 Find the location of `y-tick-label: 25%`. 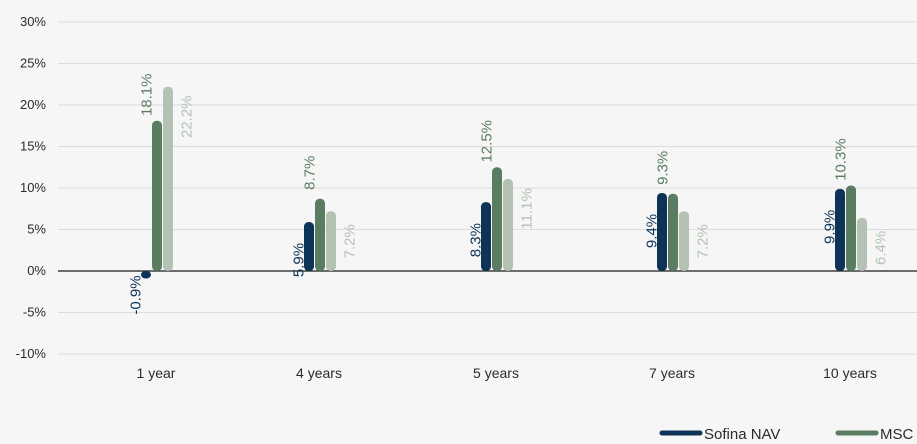

y-tick-label: 25% is located at coordinates (33, 63).